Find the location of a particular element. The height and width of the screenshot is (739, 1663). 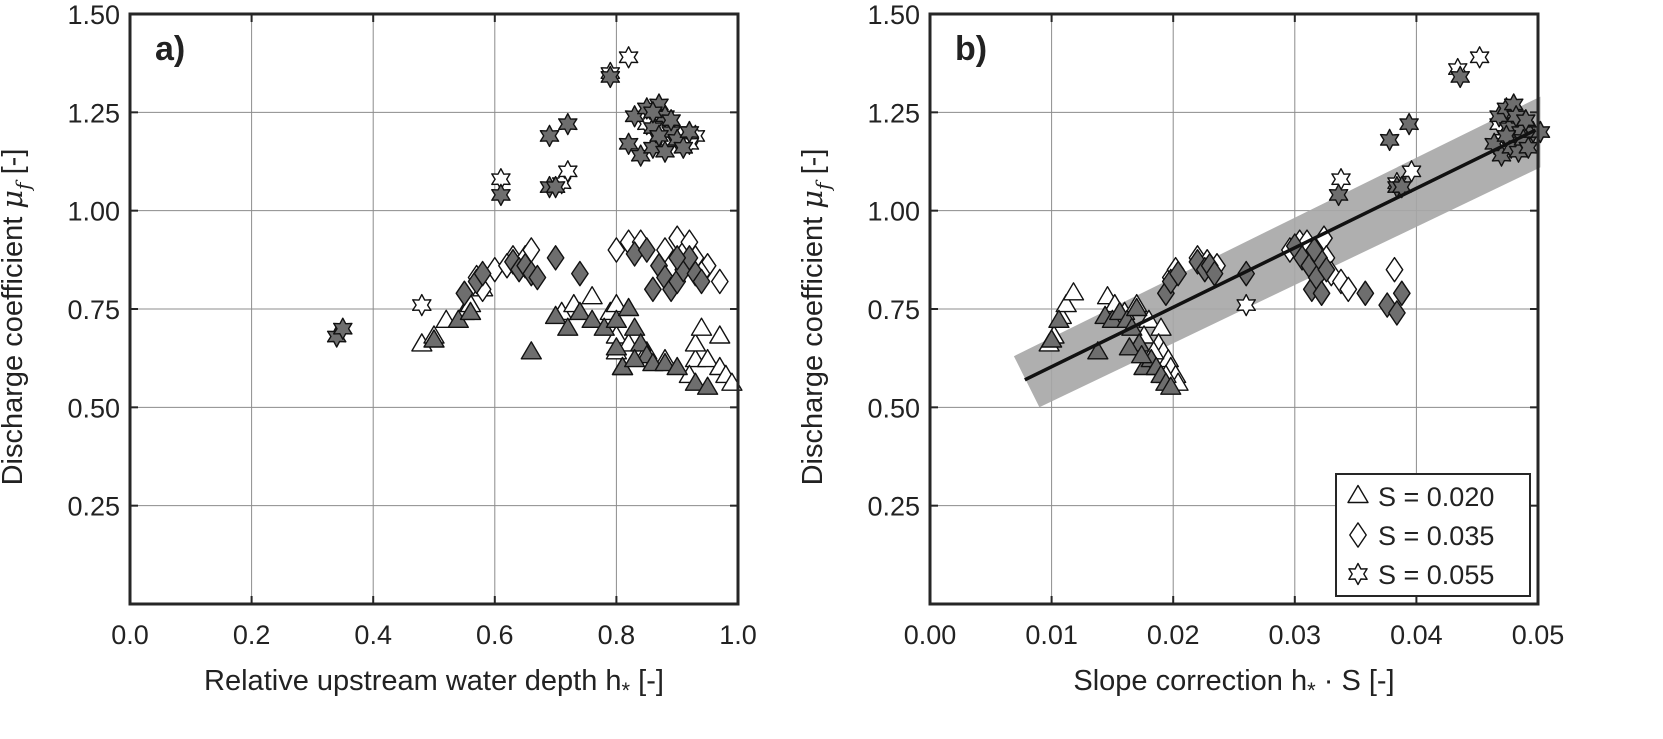

panel-a-x-label-main: Relative upstream water depth h is located at coordinates (413, 681).